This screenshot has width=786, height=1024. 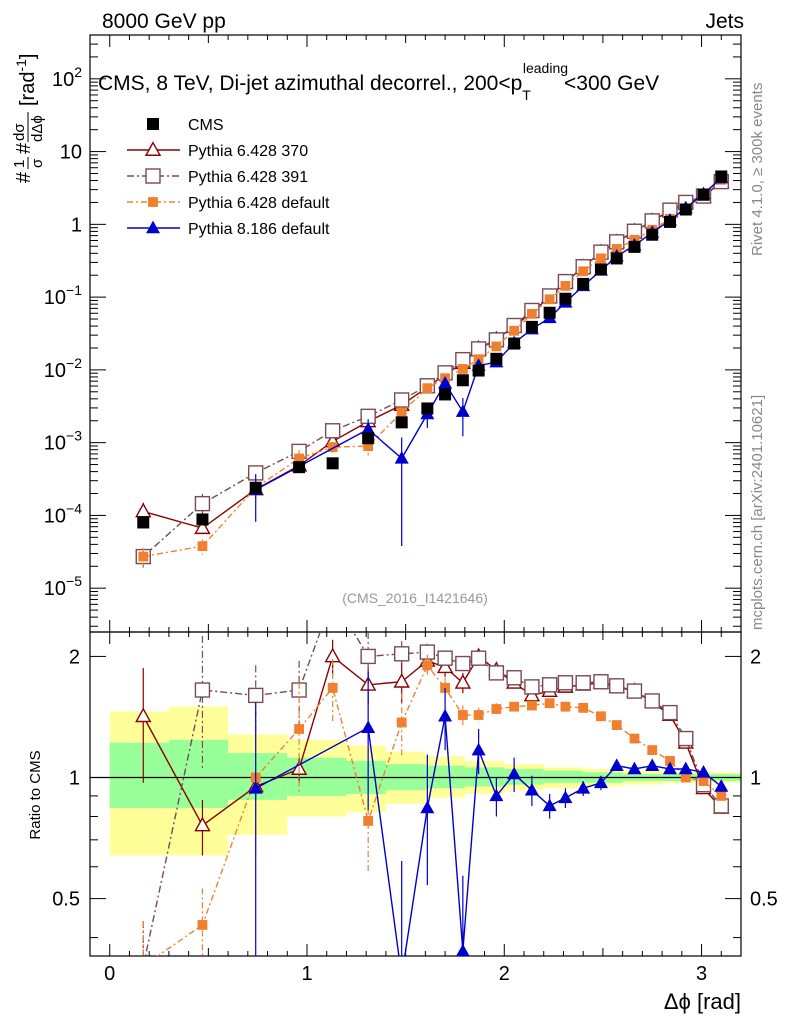 I want to click on x-tick-label: 0, so click(x=109, y=974).